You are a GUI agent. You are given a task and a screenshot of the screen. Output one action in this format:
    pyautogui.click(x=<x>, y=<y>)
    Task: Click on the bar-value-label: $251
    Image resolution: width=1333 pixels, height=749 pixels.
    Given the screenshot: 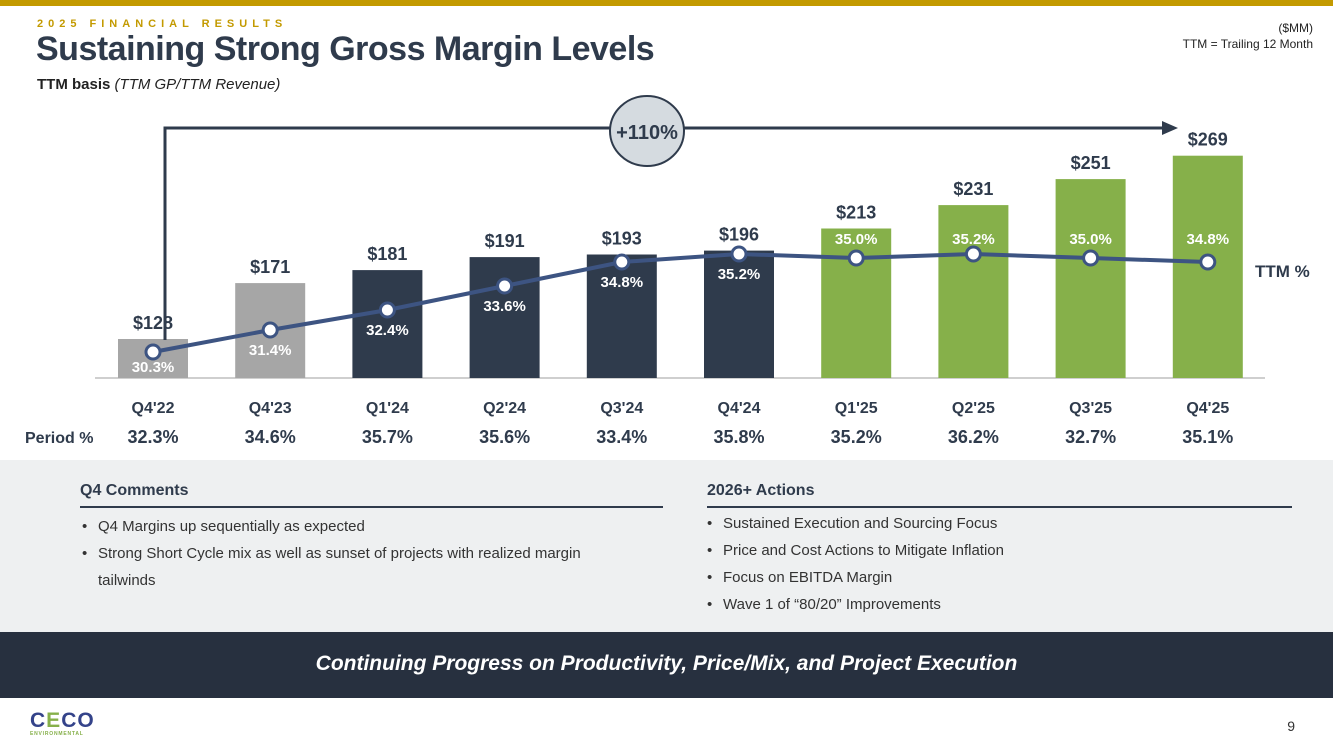 What is the action you would take?
    pyautogui.click(x=1091, y=163)
    